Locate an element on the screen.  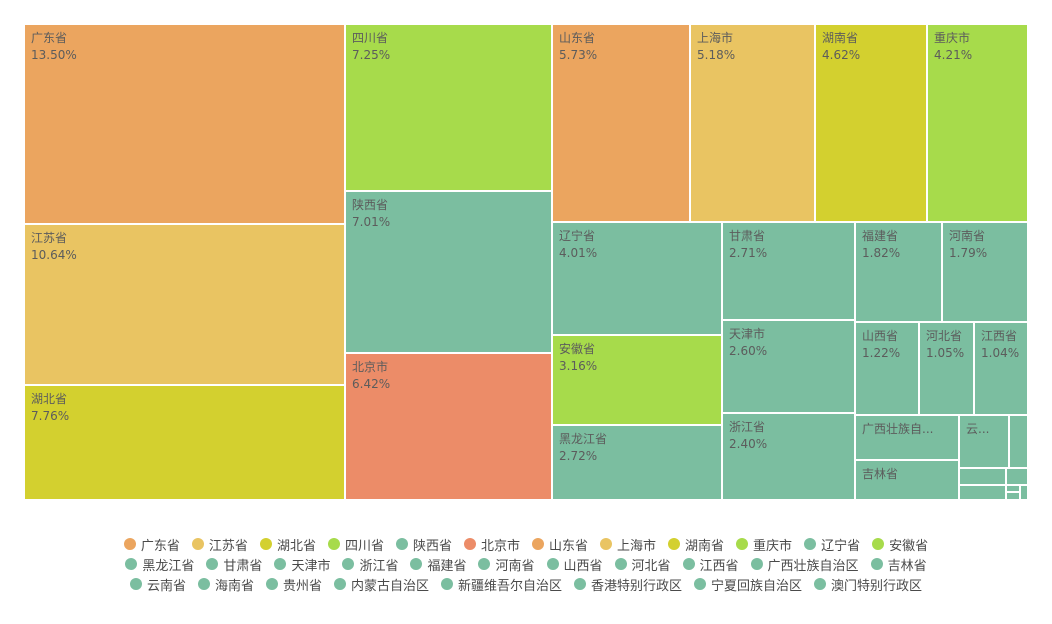
treemap-tile: 北京市 6.42% is located at coordinates (448, 426).